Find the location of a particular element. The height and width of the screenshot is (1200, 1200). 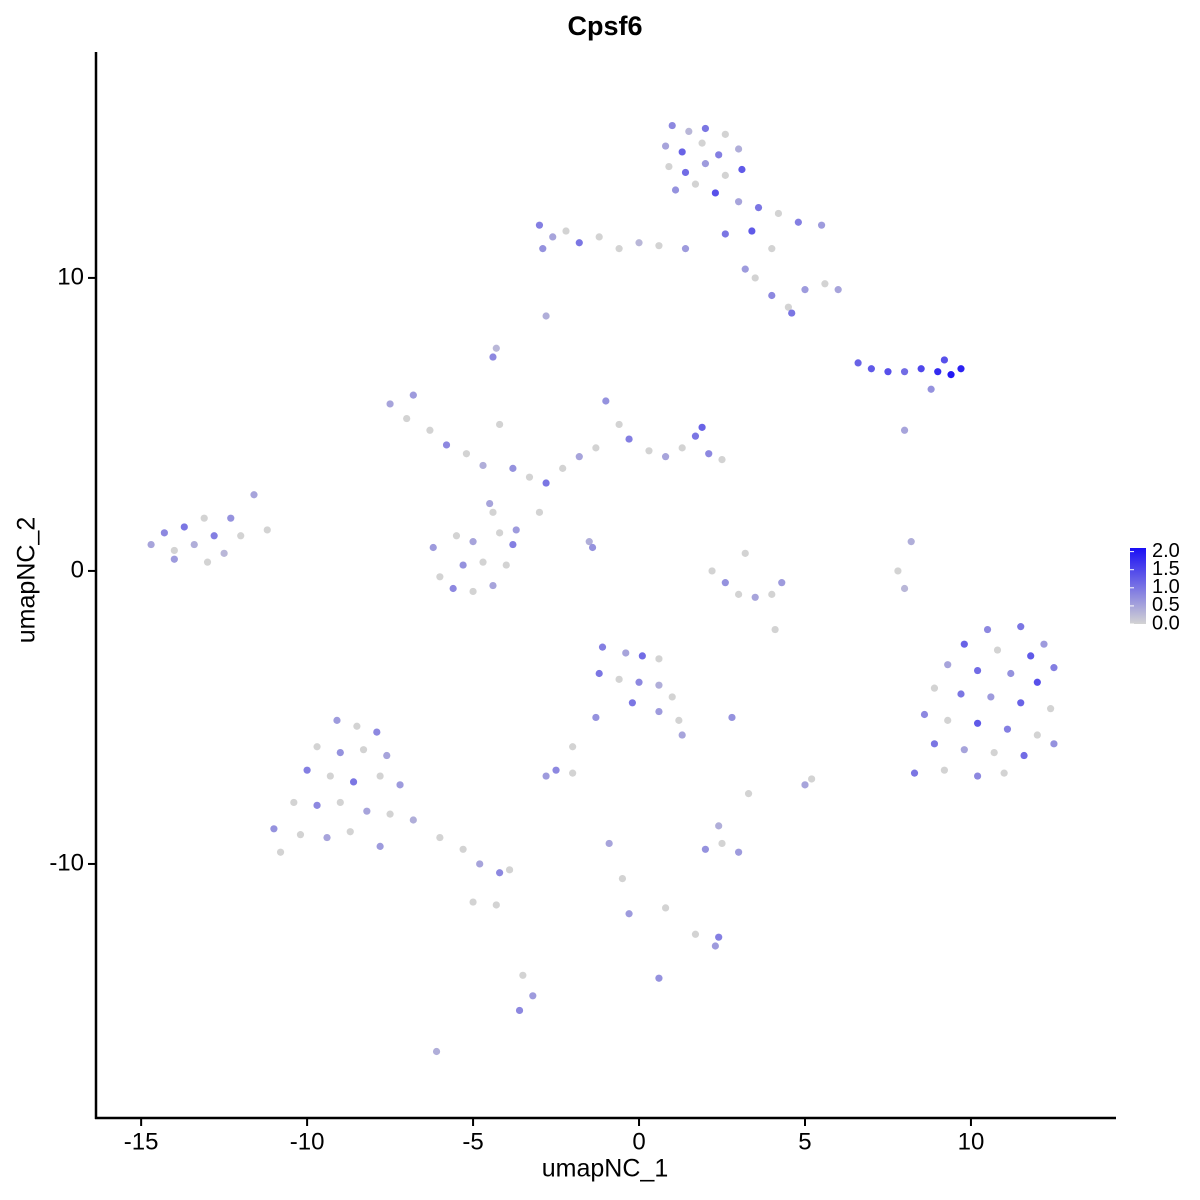

x-tick-label: -15 is located at coordinates (141, 1141).